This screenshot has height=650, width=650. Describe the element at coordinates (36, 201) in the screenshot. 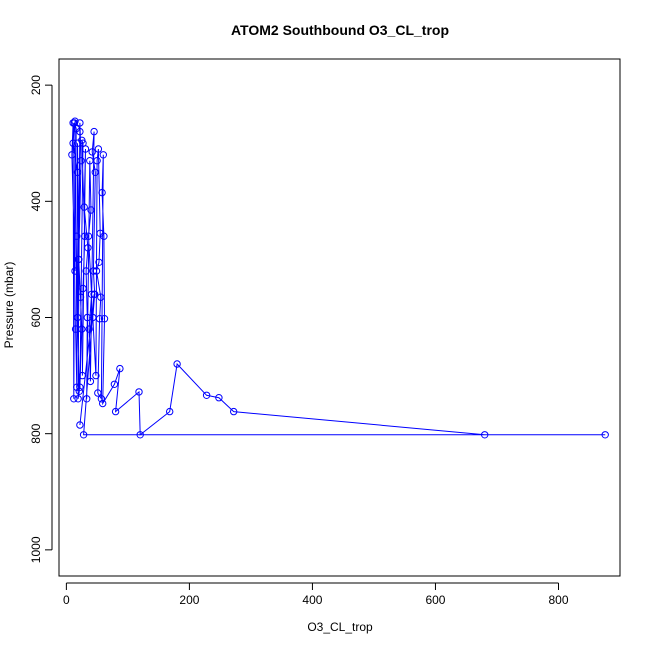

I see `y-tick-label: 400` at that location.